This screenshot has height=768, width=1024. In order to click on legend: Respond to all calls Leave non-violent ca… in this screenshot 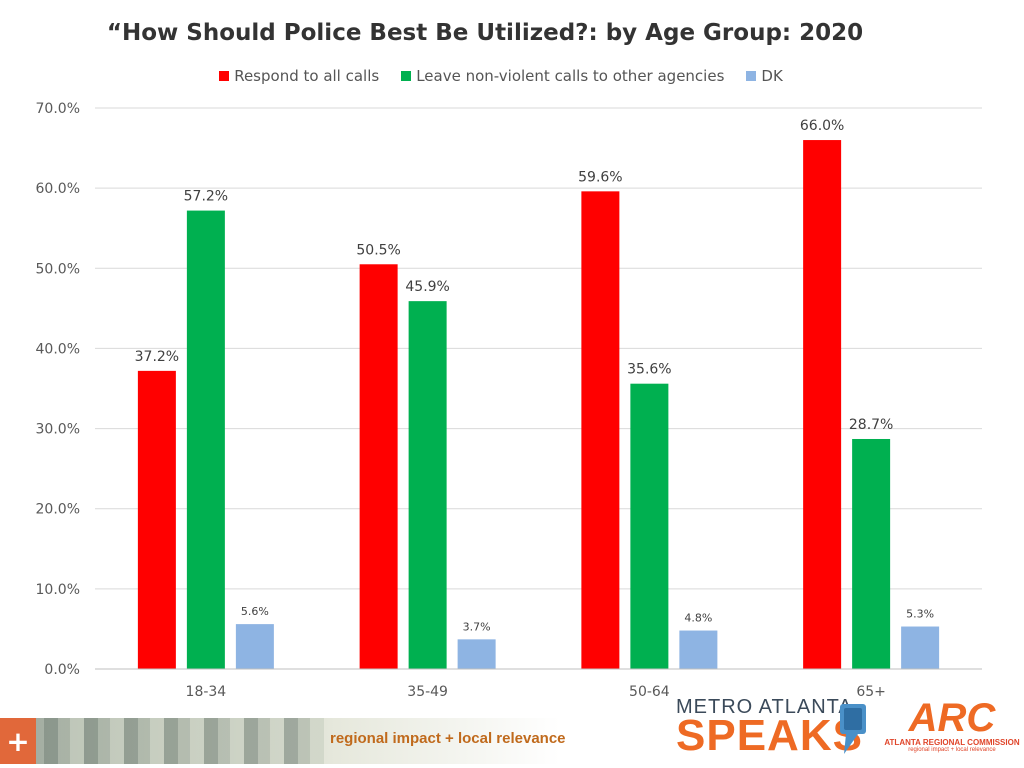, I will do `click(512, 76)`.